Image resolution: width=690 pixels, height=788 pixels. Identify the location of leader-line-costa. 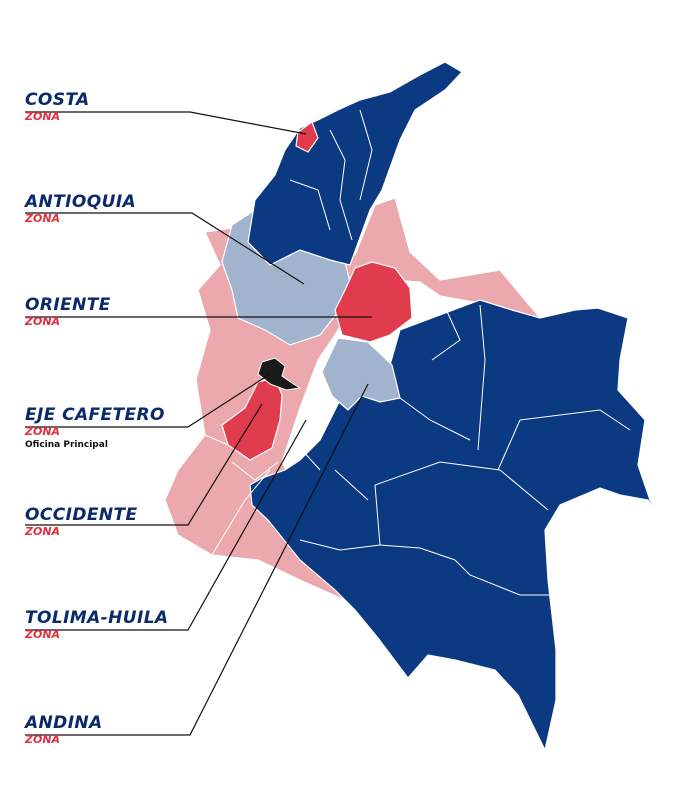
(166, 123).